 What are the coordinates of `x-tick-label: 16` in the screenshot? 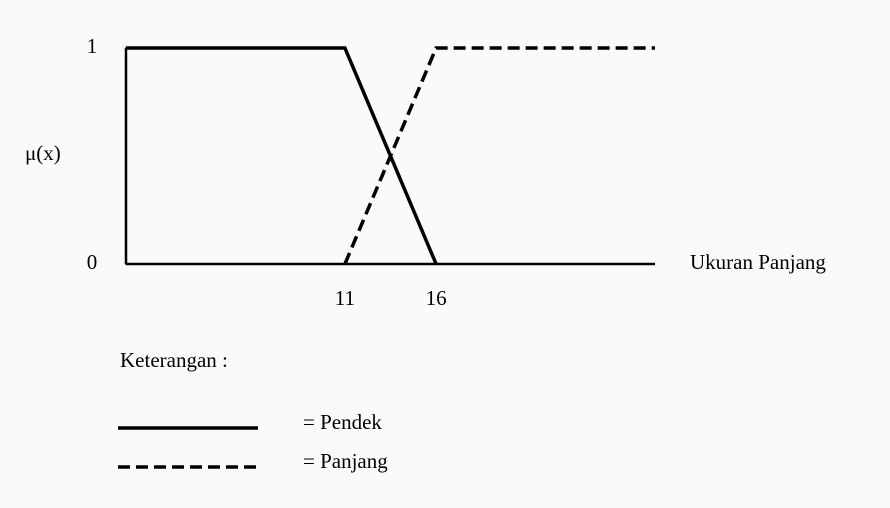 It's located at (436, 298).